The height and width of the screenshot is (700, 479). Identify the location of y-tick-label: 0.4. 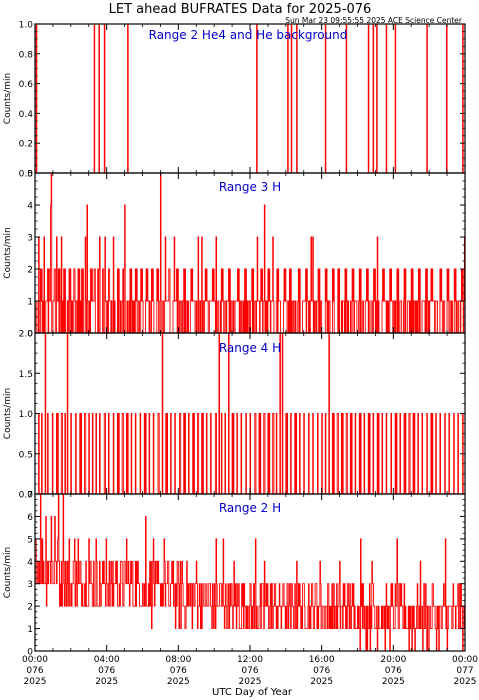
(26, 115).